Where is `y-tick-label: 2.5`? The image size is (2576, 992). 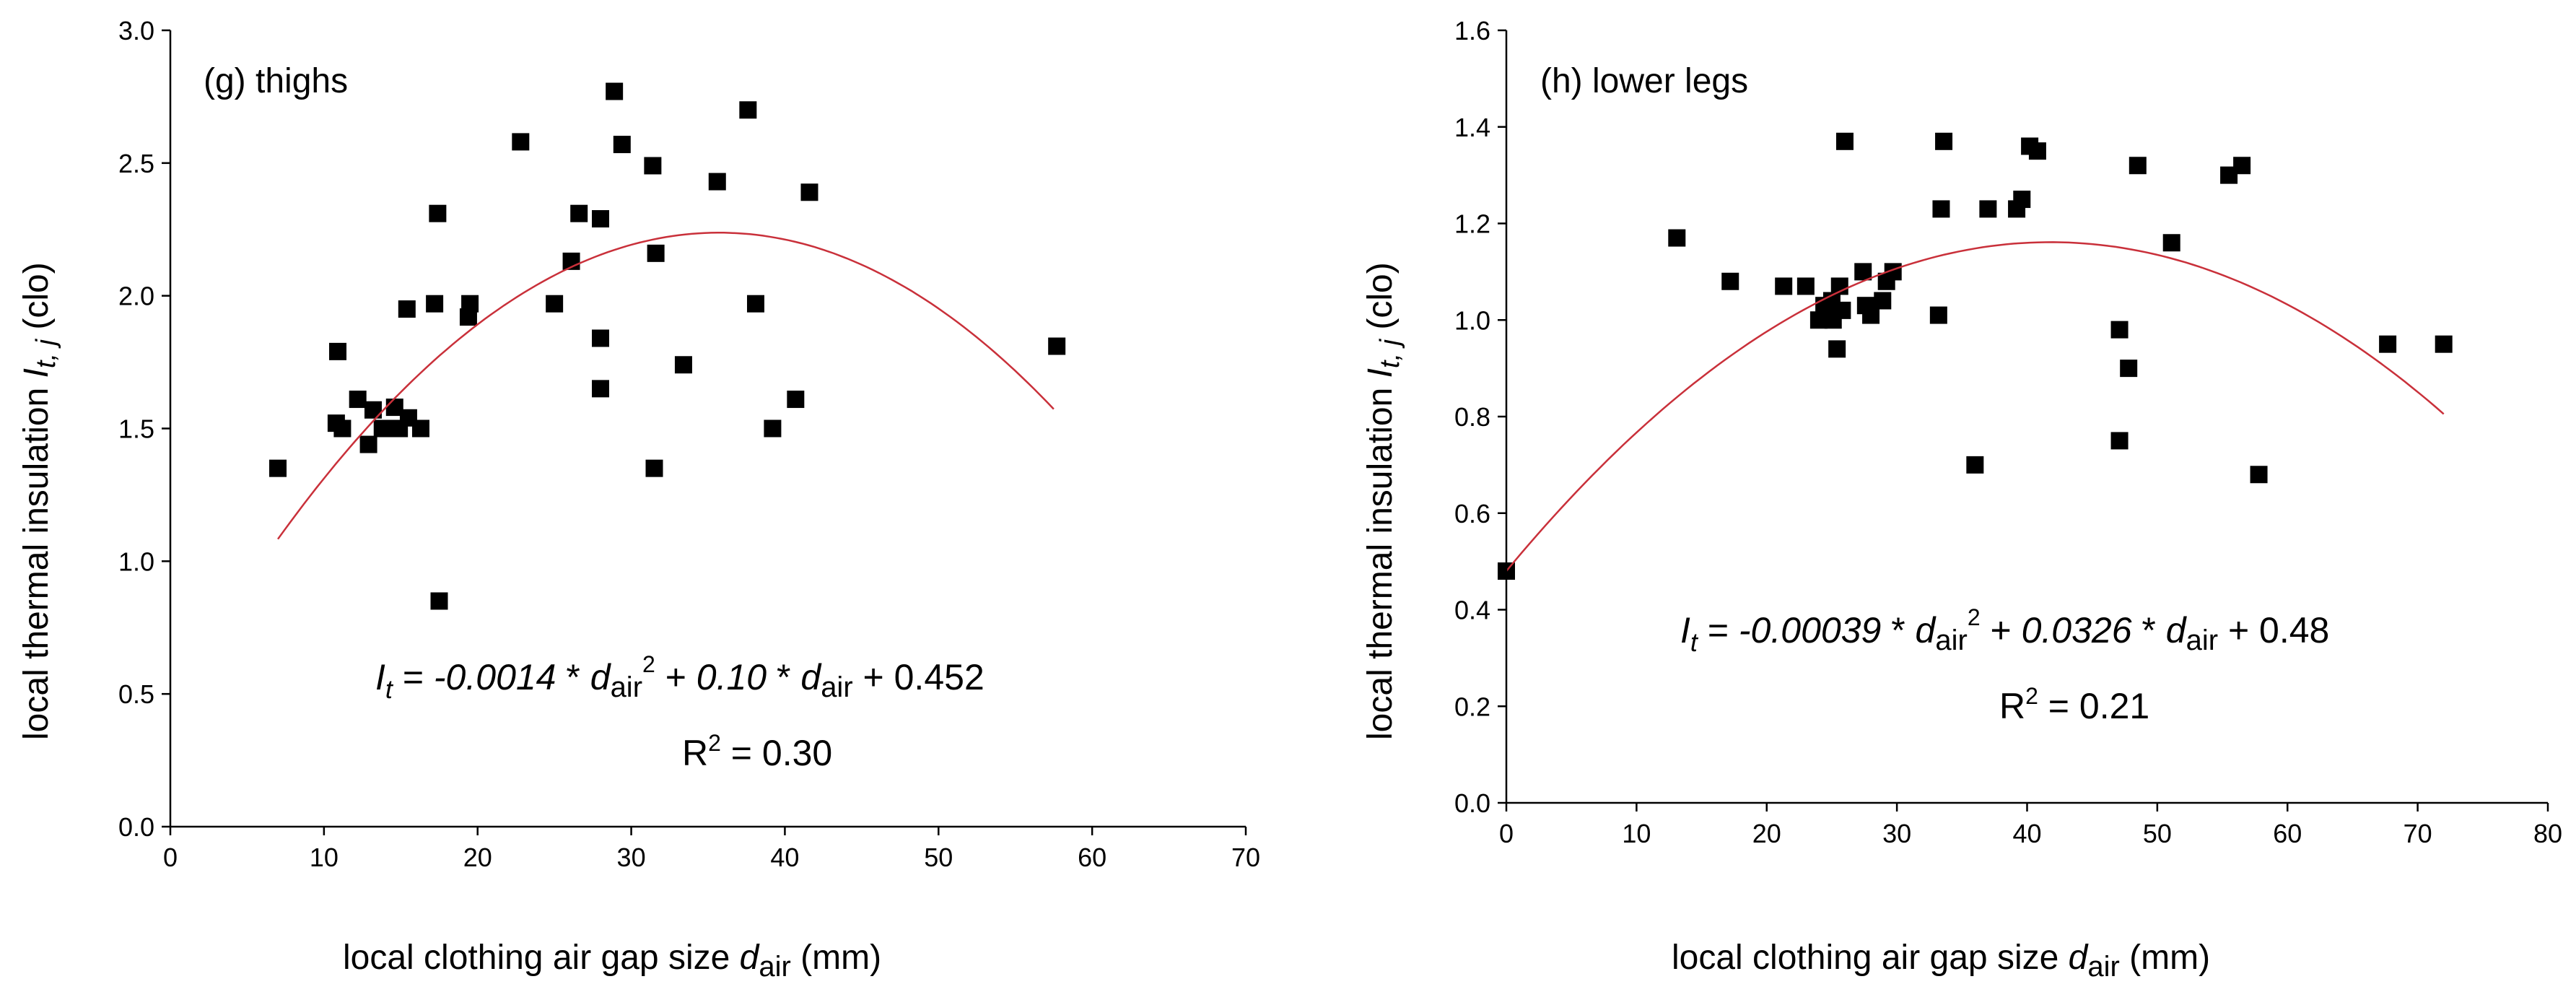
y-tick-label: 2.5 is located at coordinates (136, 163).